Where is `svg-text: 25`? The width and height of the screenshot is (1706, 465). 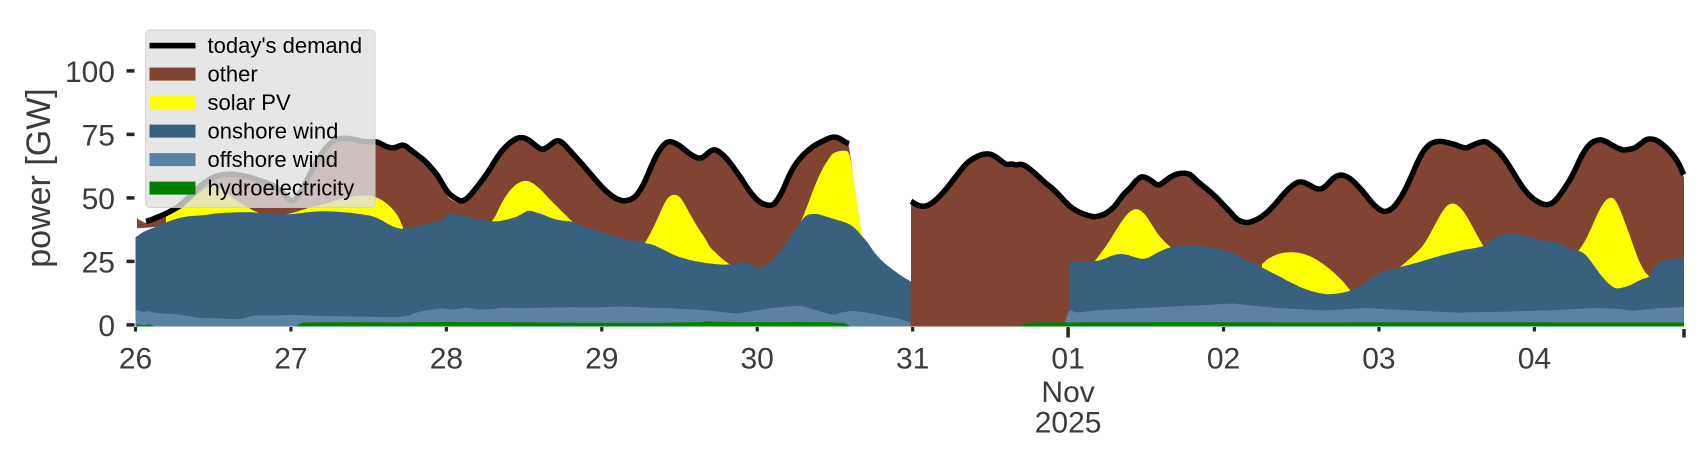 svg-text: 25 is located at coordinates (98, 262).